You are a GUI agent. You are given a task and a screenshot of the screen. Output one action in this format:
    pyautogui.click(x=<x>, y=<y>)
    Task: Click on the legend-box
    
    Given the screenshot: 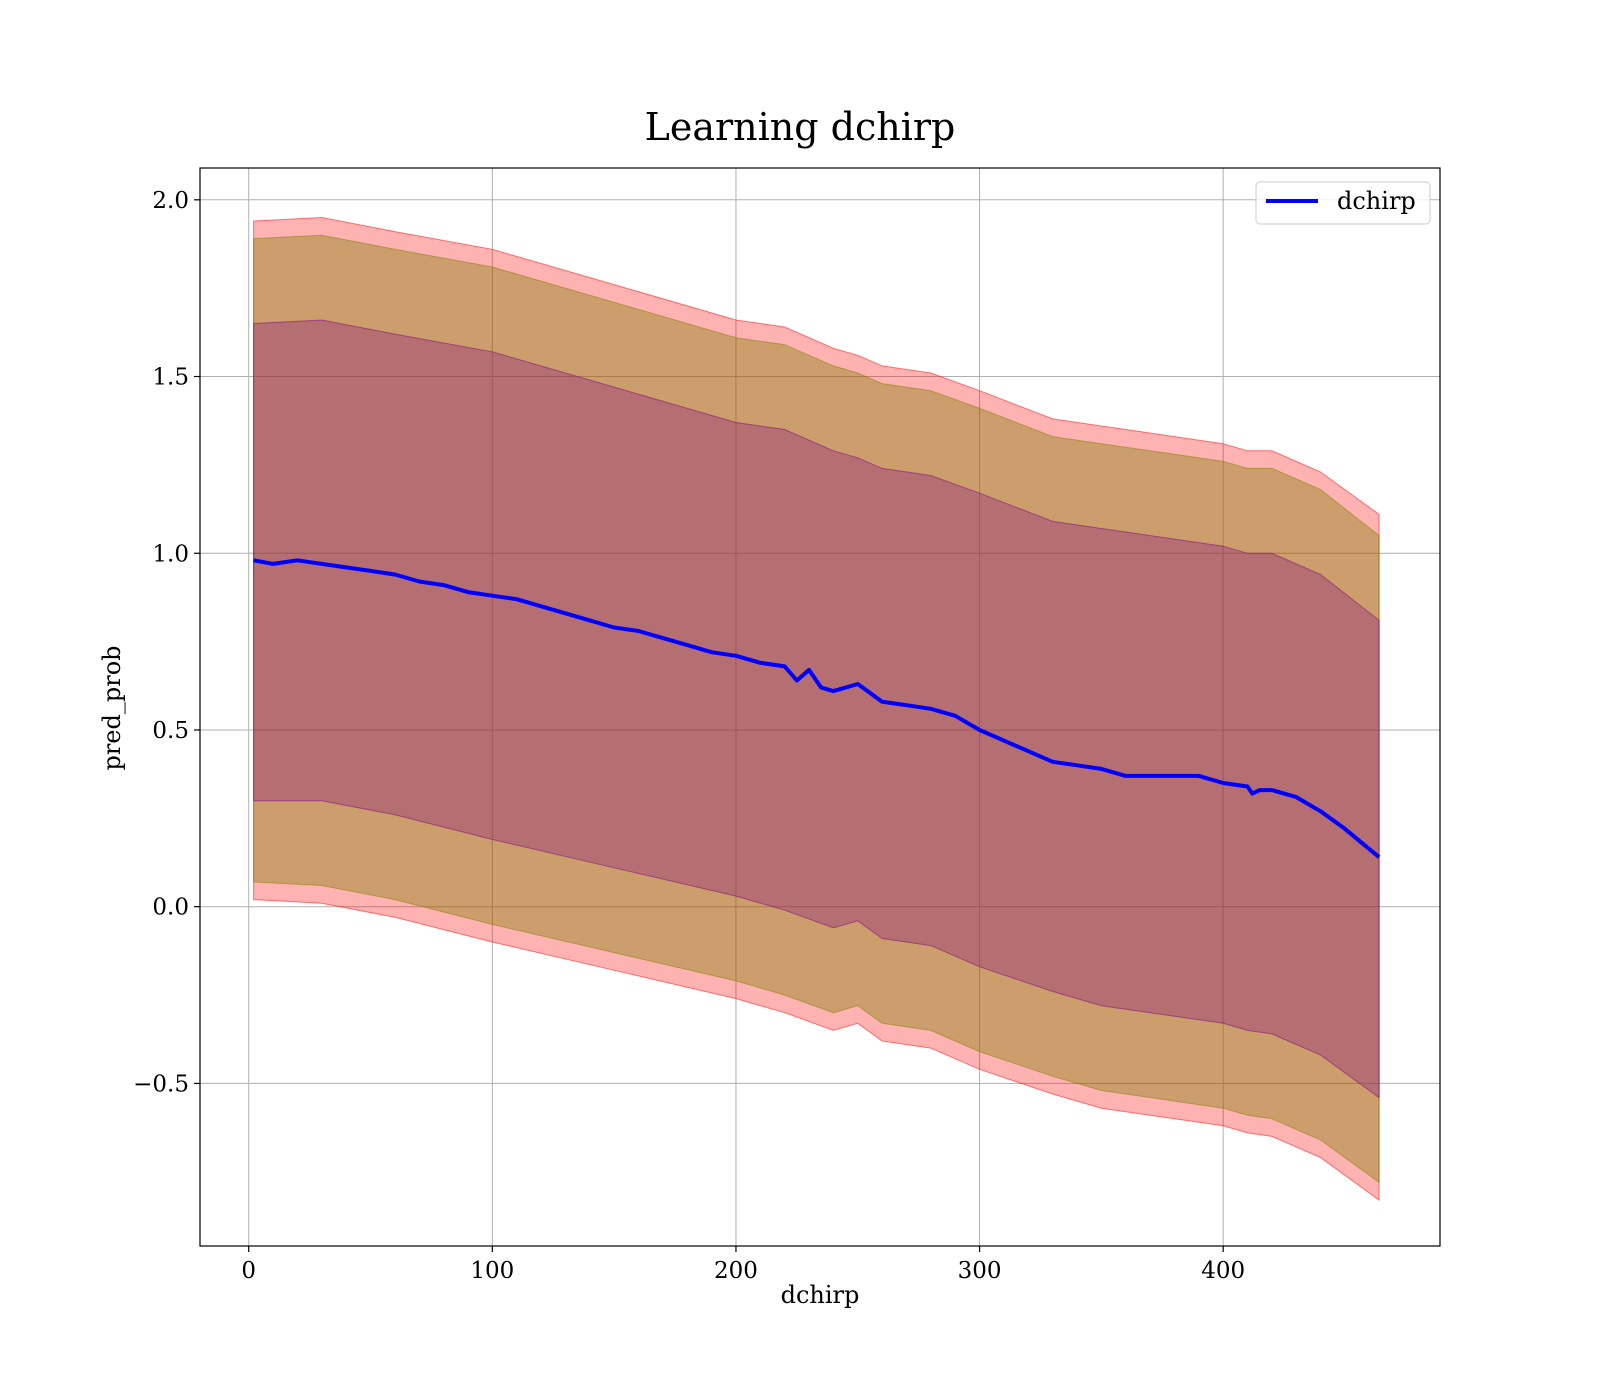 What is the action you would take?
    pyautogui.click(x=1343, y=203)
    